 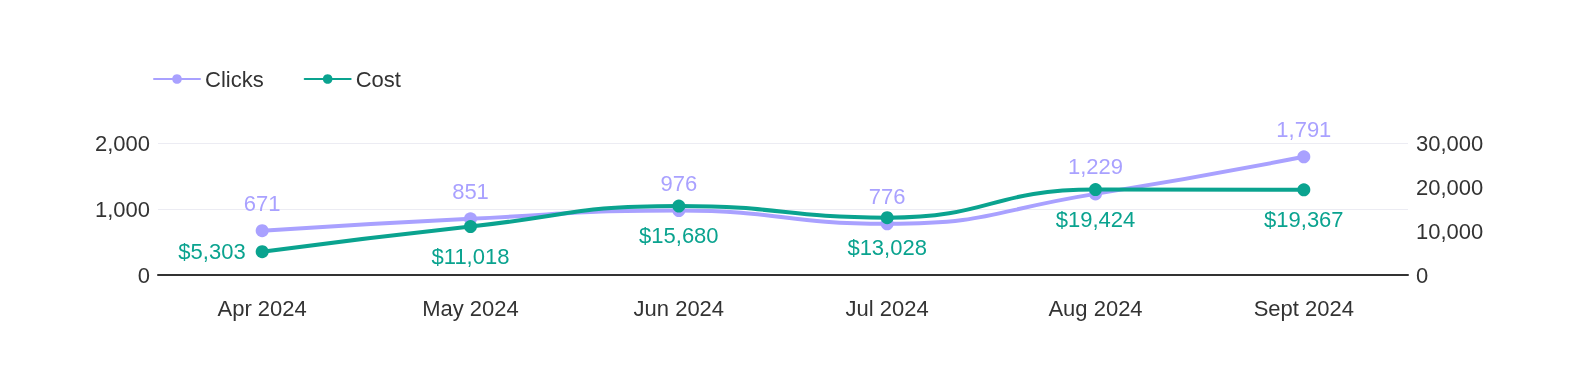 I want to click on data-label: 671, so click(x=262, y=203).